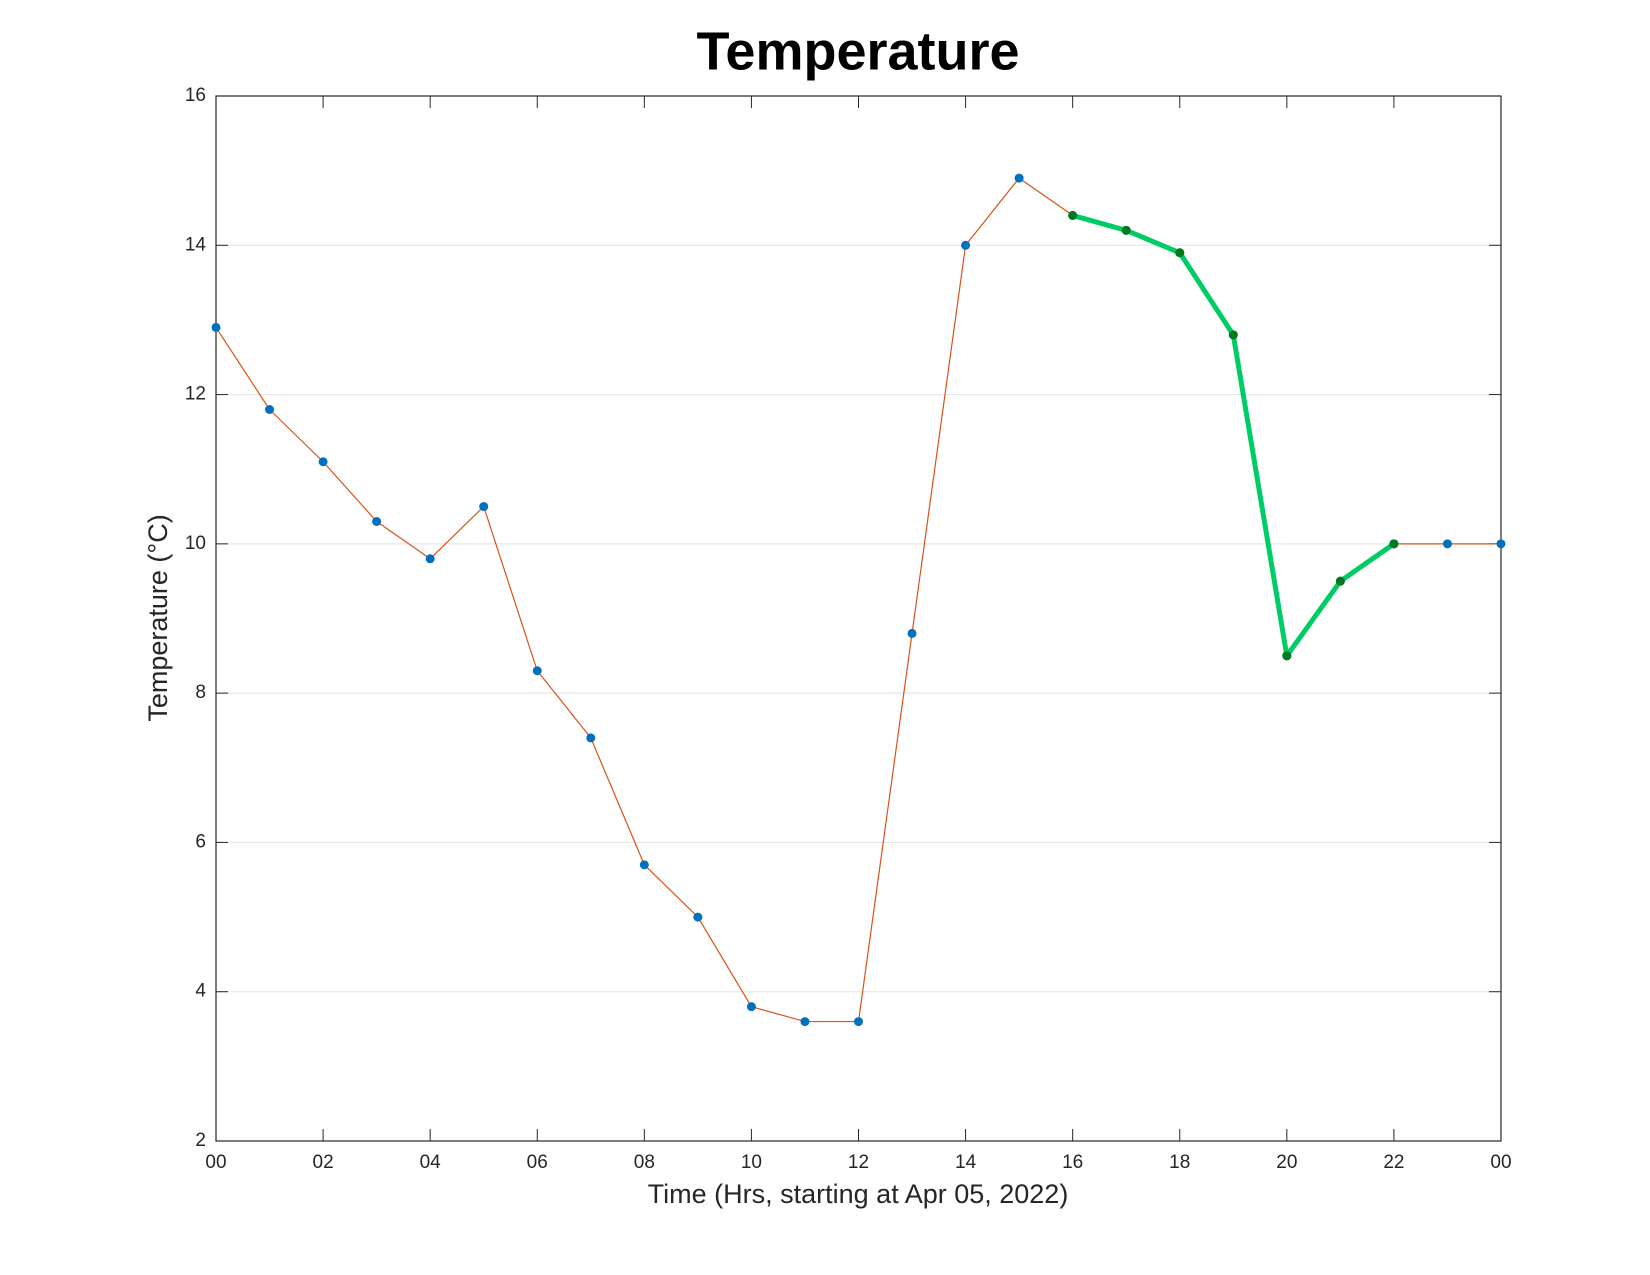 The height and width of the screenshot is (1275, 1650). Describe the element at coordinates (1072, 1162) in the screenshot. I see `x-tick-label: 16` at that location.